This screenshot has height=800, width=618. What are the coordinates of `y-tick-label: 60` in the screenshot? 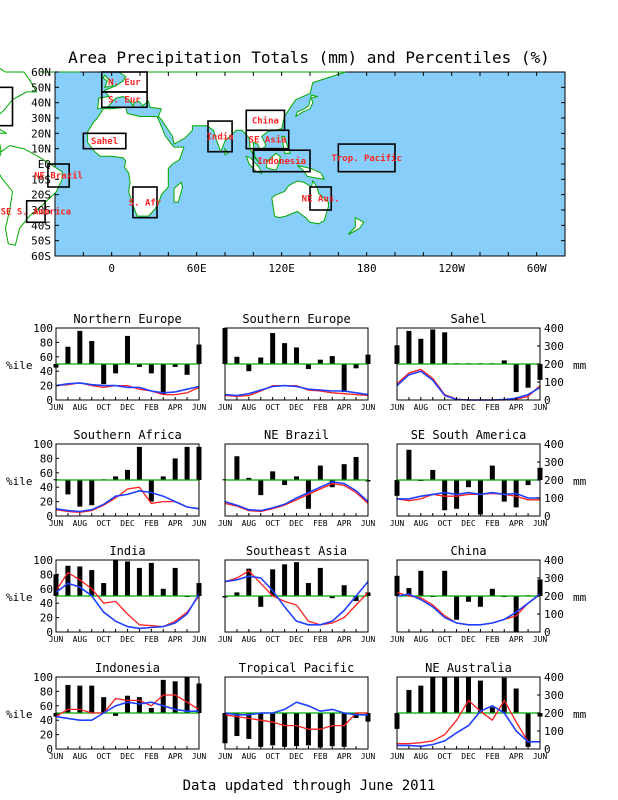 It's located at (46, 357).